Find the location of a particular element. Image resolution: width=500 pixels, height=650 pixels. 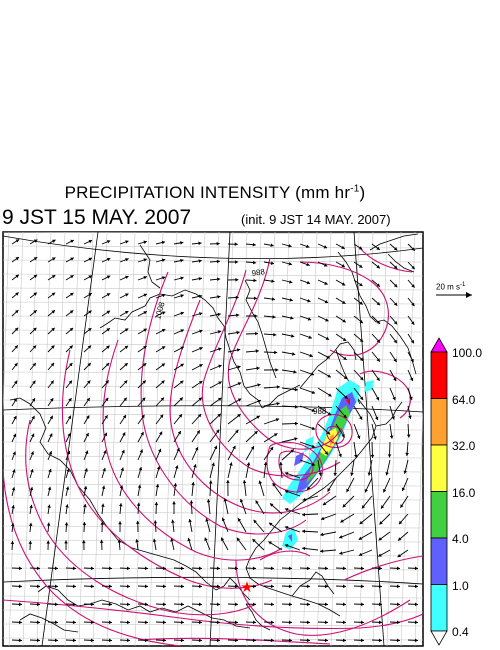

colorbar-level: 4.0 is located at coordinates (460, 539).